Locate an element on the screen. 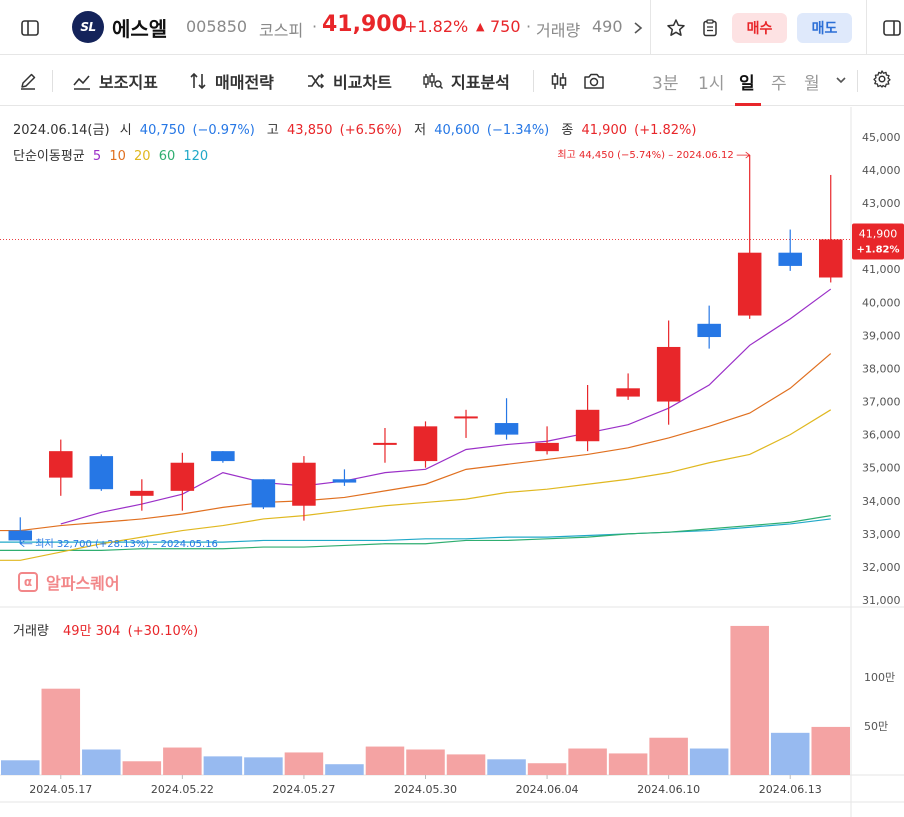 The width and height of the screenshot is (904, 817). compare-chart-button: 비교차트 is located at coordinates (349, 81).